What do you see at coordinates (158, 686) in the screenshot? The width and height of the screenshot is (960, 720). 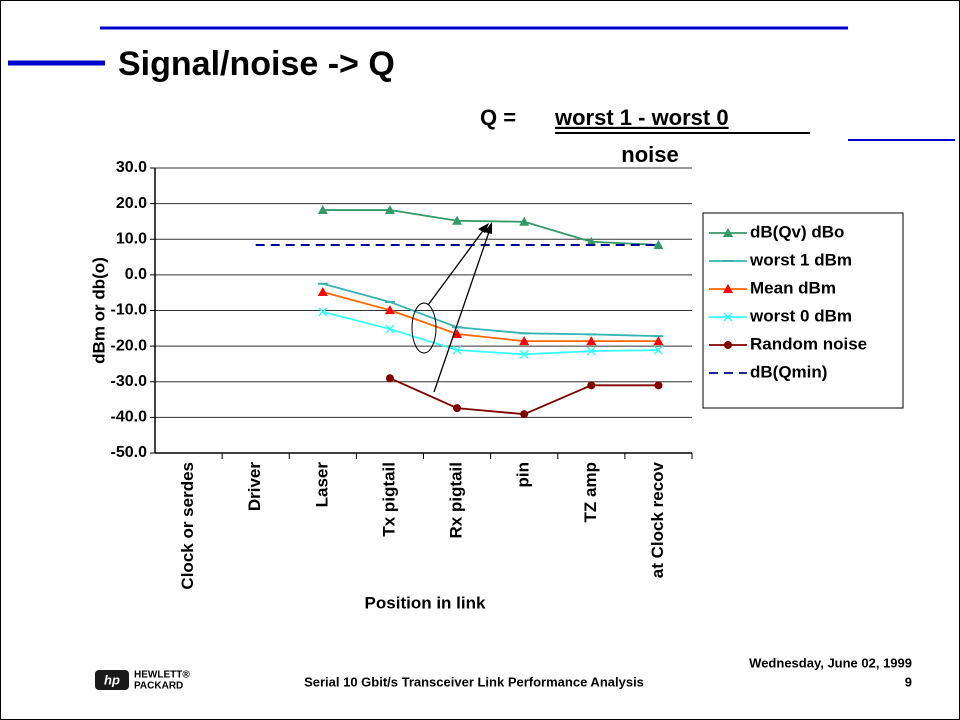 I see `logo-line2: PACKARD` at bounding box center [158, 686].